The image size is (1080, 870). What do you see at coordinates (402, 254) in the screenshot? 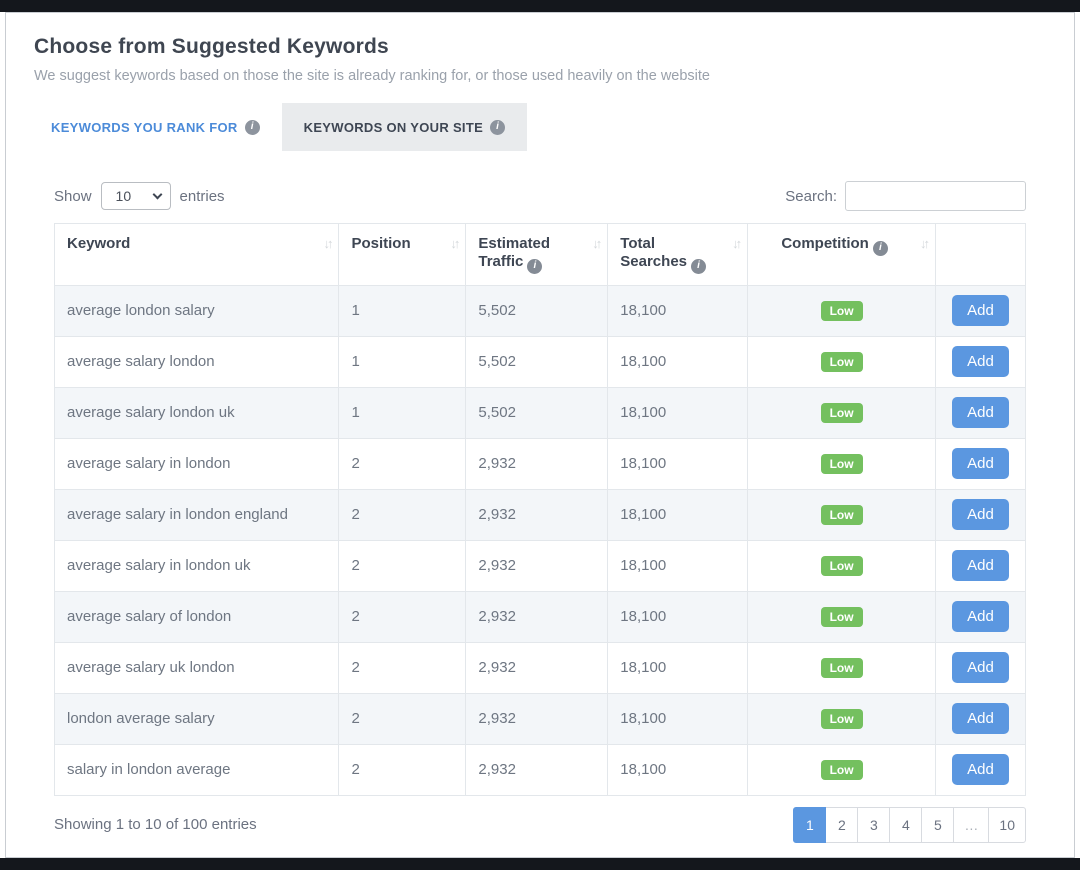
I see `column-header-position: Position ↓↑` at bounding box center [402, 254].